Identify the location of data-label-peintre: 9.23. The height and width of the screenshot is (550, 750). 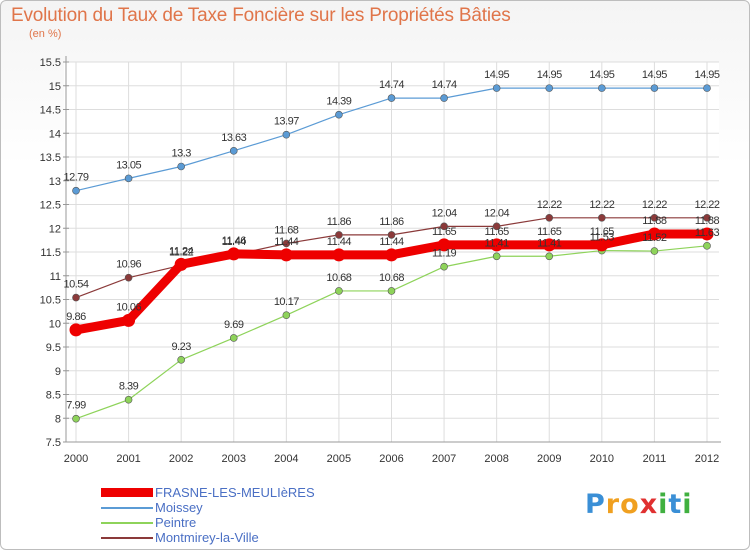
(181, 347).